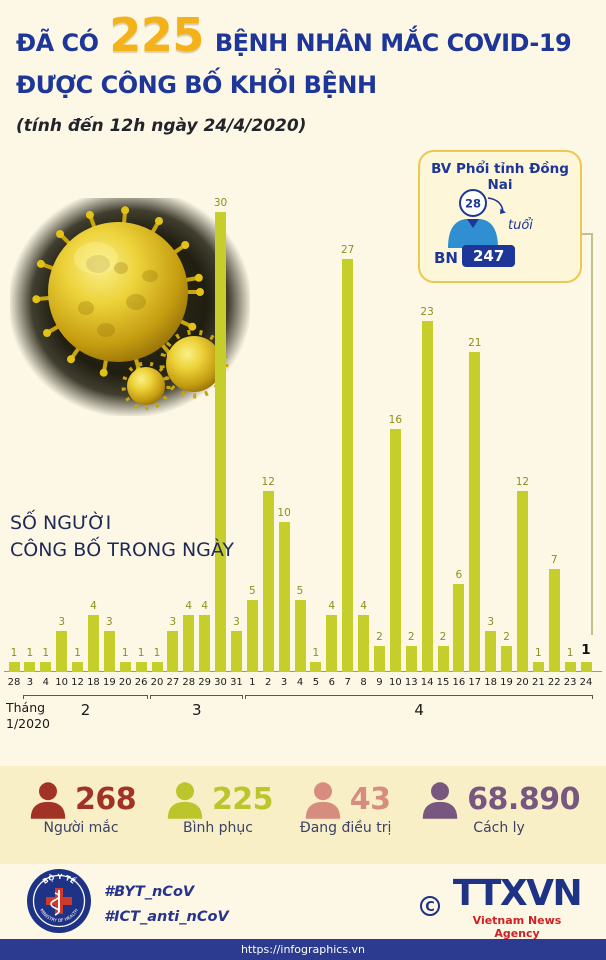  I want to click on stat-item: 225 Bình phục, so click(218, 808).